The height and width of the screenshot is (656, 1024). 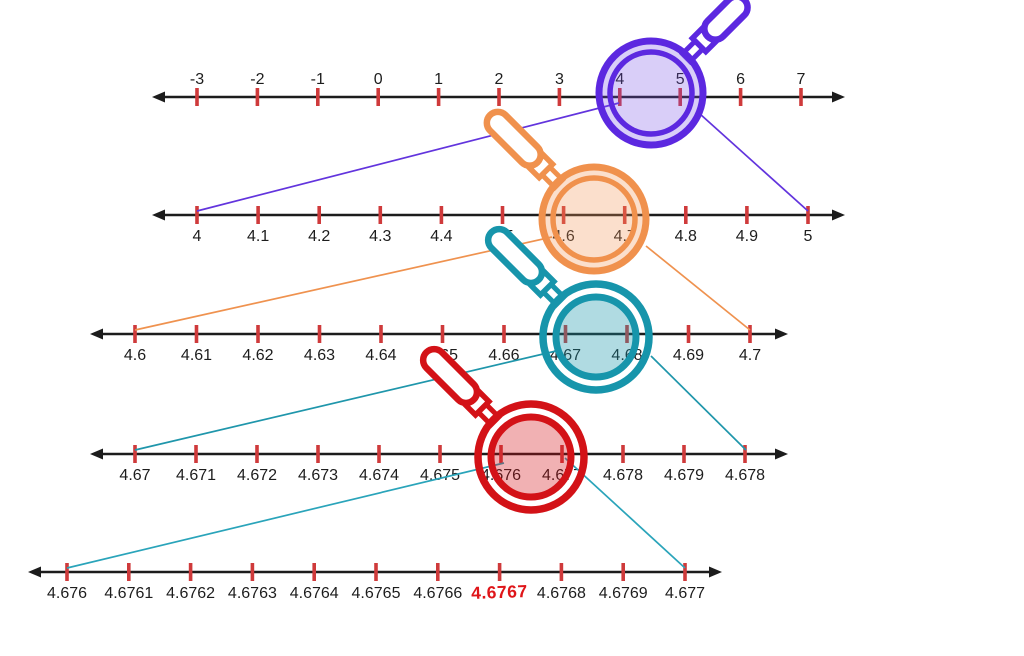 What do you see at coordinates (319, 236) in the screenshot?
I see `tick-label: 4.2` at bounding box center [319, 236].